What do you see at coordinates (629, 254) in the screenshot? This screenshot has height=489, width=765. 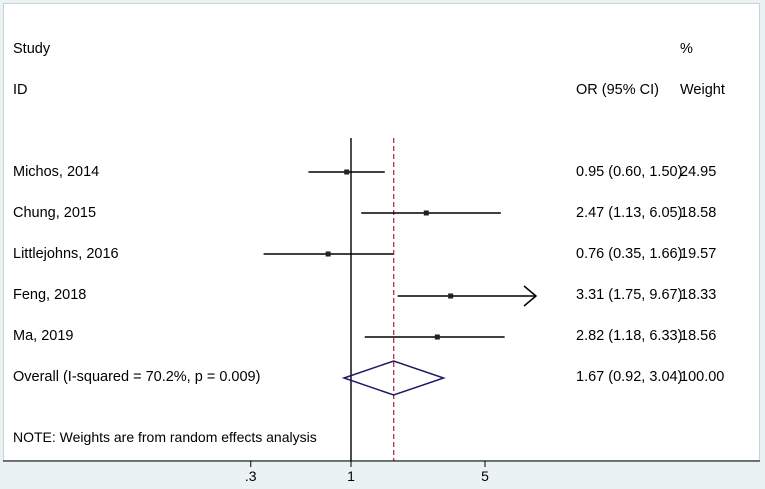 I see `study-or-2: 0.76 (0.35, 1.66)` at bounding box center [629, 254].